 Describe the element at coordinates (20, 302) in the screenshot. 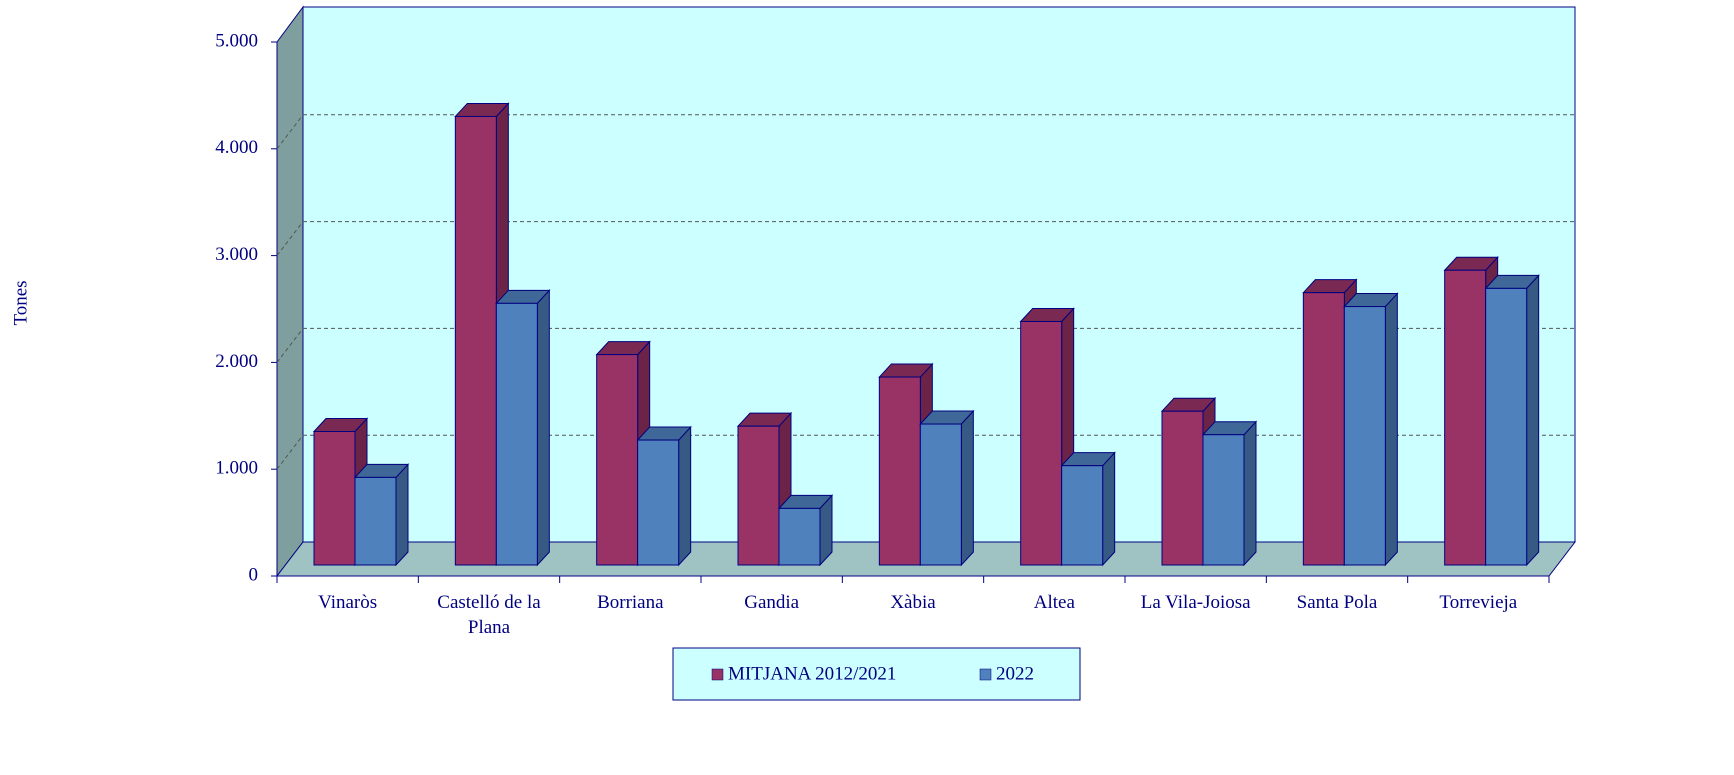

I see `y-axis-label: Tones` at that location.